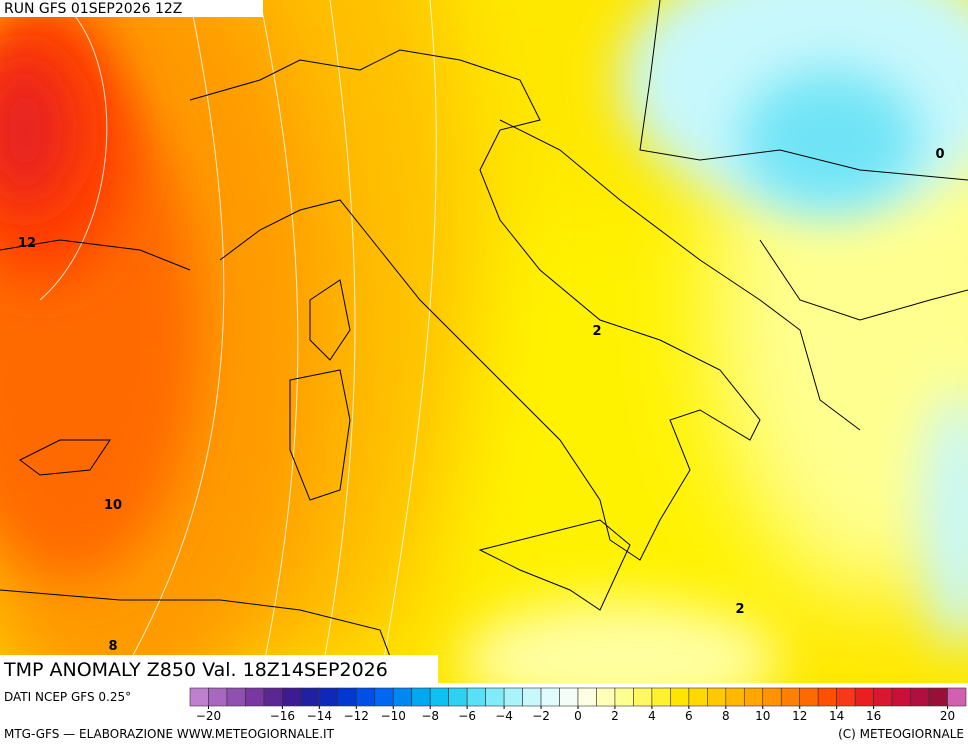 The height and width of the screenshot is (749, 968). I want to click on colorbar-tick-label: −16, so click(282, 716).